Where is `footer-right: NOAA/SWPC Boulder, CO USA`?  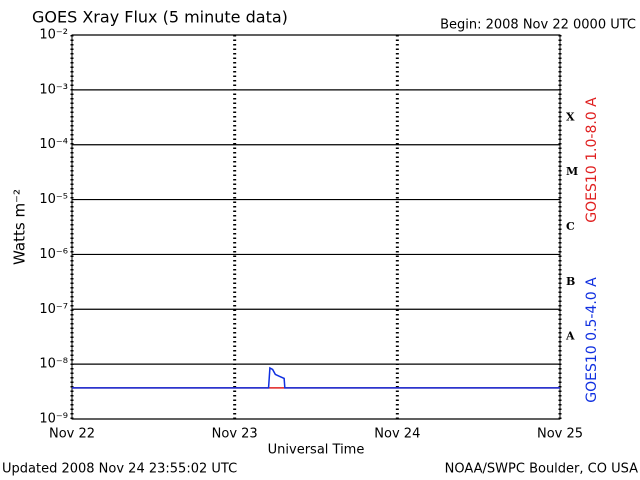 footer-right: NOAA/SWPC Boulder, CO USA is located at coordinates (541, 469).